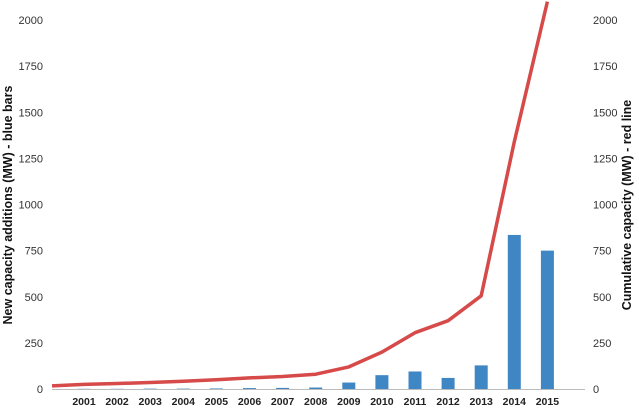  What do you see at coordinates (8, 204) in the screenshot?
I see `y-axis-left-title: New capacity additions (MW) - blue bars` at bounding box center [8, 204].